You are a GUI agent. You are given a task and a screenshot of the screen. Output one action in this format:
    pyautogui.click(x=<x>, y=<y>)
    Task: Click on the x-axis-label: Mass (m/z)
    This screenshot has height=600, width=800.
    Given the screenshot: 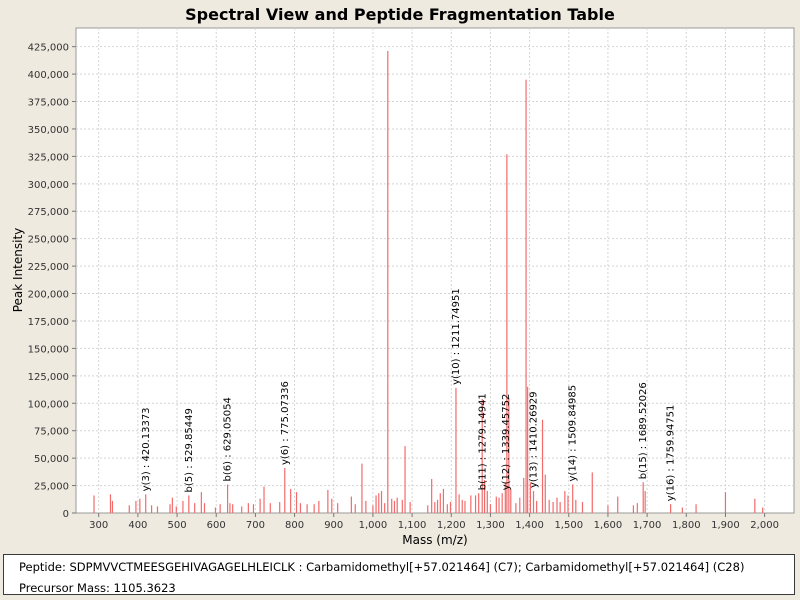 What is the action you would take?
    pyautogui.click(x=434, y=540)
    